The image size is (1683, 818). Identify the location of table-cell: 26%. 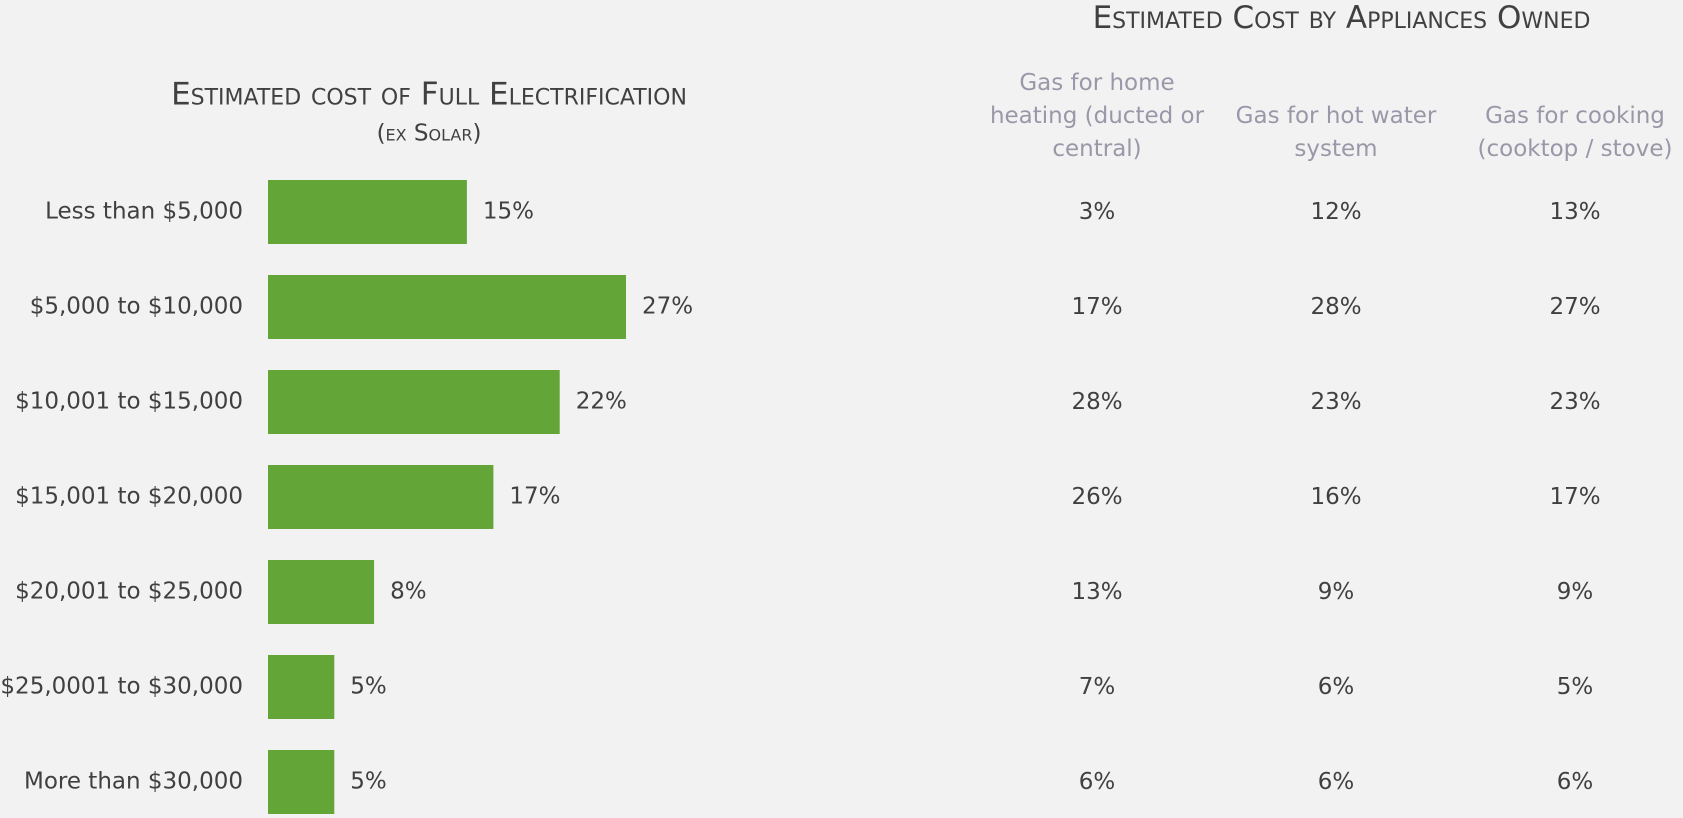
(1097, 497).